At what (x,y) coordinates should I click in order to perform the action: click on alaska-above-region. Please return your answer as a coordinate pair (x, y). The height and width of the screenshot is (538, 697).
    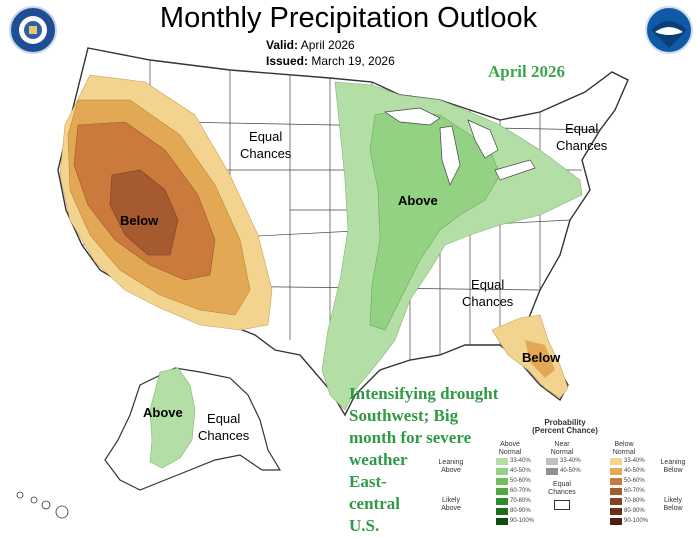
    Looking at the image, I should click on (172, 418).